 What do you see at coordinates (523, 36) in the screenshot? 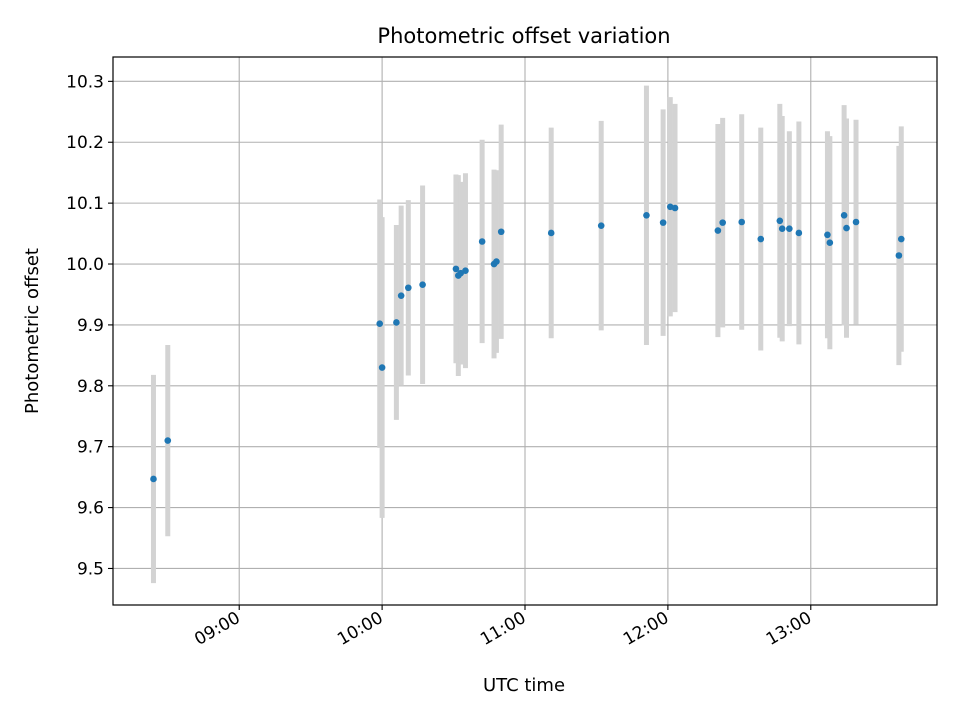
I see `chart-title: Photometric offset variation` at bounding box center [523, 36].